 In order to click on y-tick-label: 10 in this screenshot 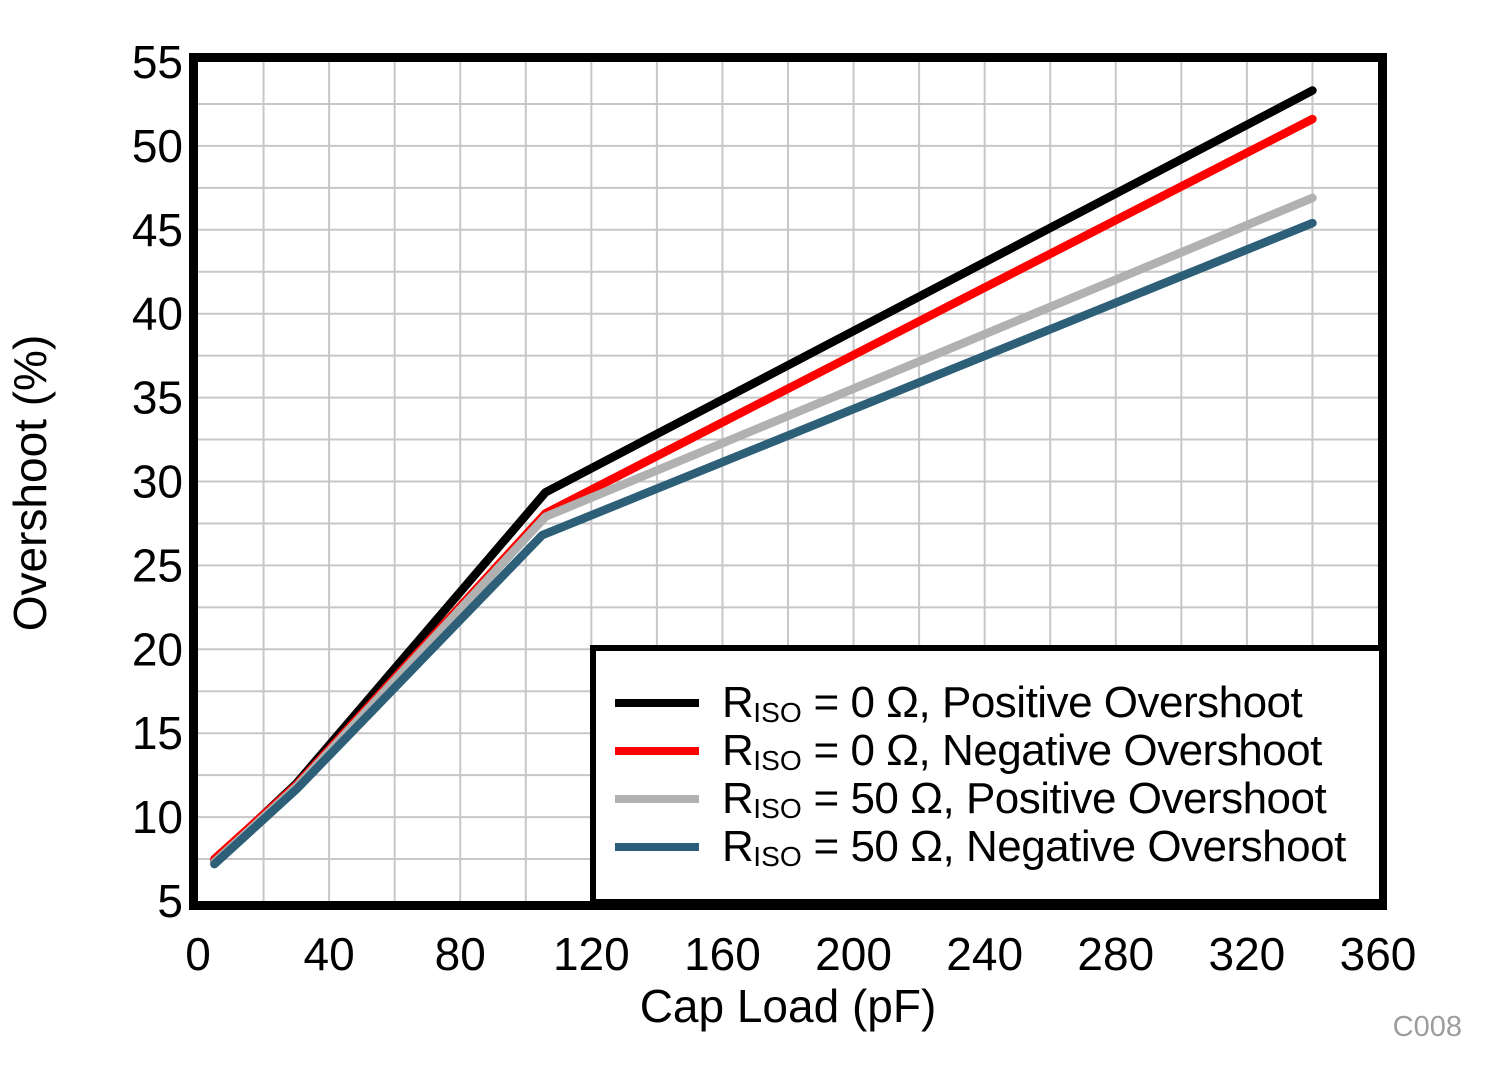, I will do `click(157, 817)`.